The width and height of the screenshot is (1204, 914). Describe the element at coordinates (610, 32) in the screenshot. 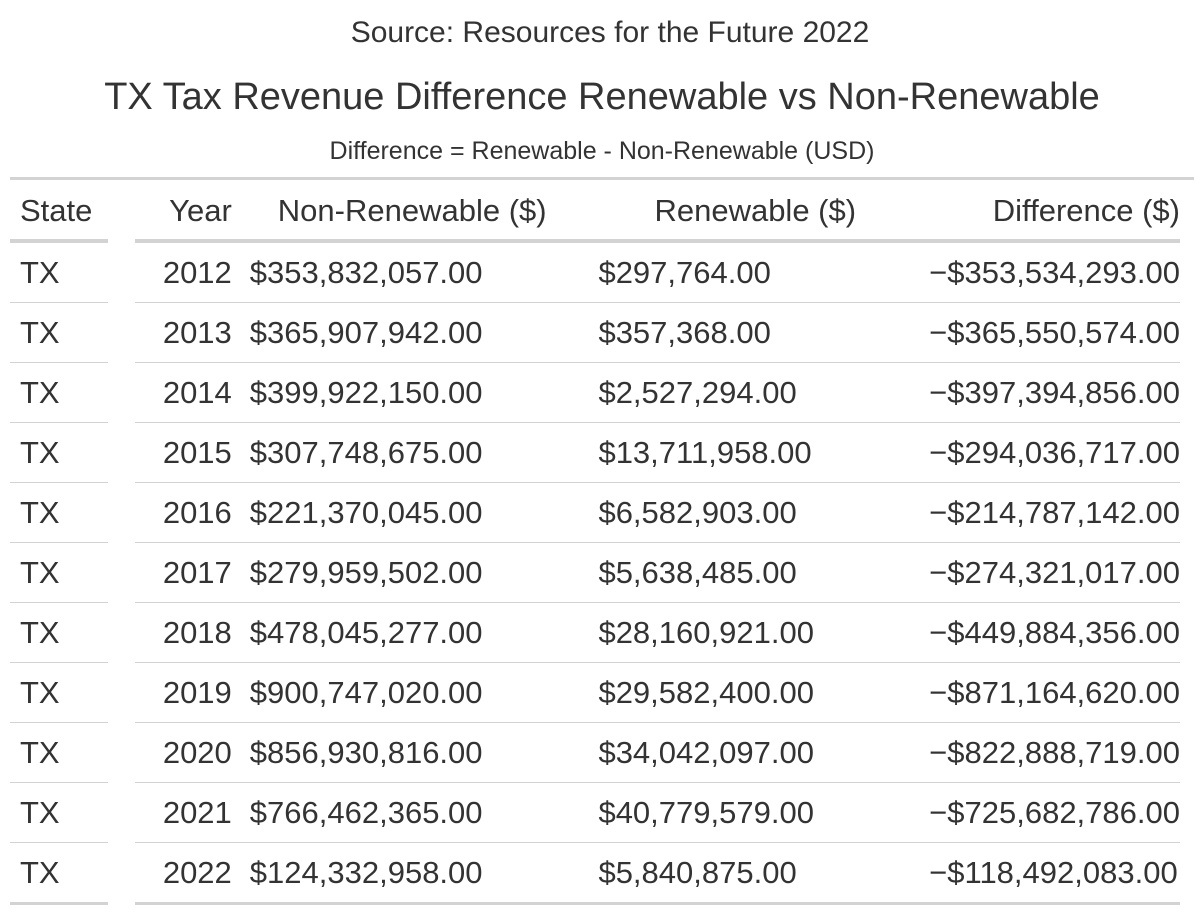

I see `table-source-note: Source: Resources for the Future 2022` at that location.